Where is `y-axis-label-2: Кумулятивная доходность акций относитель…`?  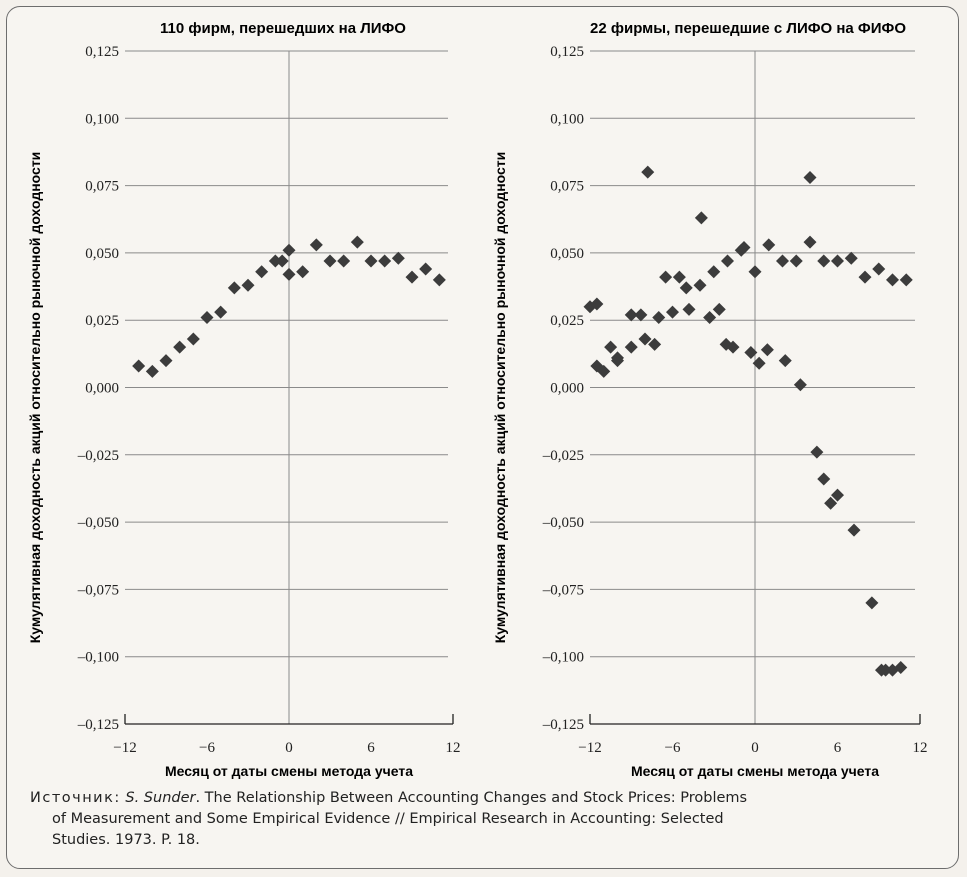
y-axis-label-2: Кумулятивная доходность акций относитель… is located at coordinates (500, 398).